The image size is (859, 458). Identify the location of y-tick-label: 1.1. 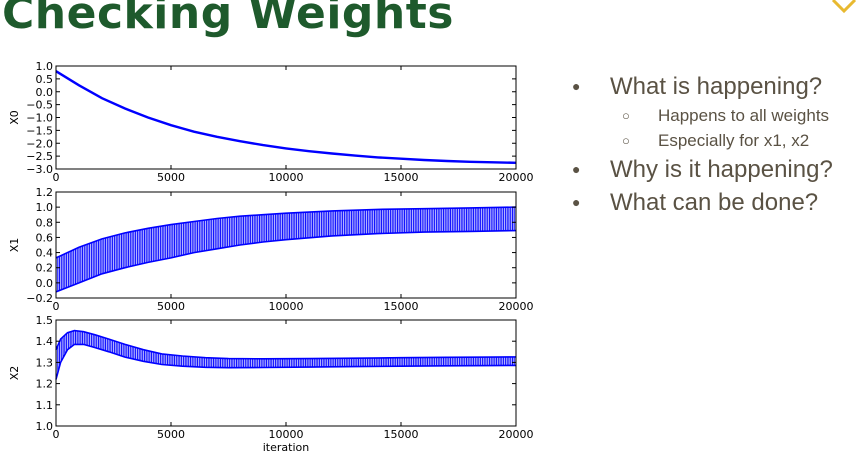
(45, 405).